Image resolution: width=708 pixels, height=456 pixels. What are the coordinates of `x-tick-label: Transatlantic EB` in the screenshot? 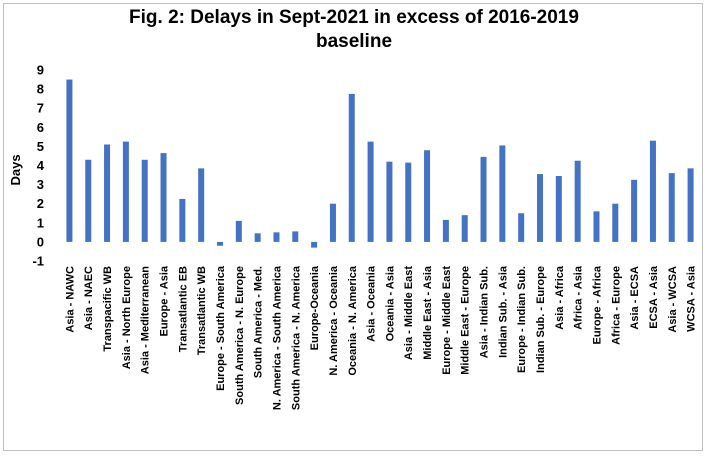 It's located at (183, 309).